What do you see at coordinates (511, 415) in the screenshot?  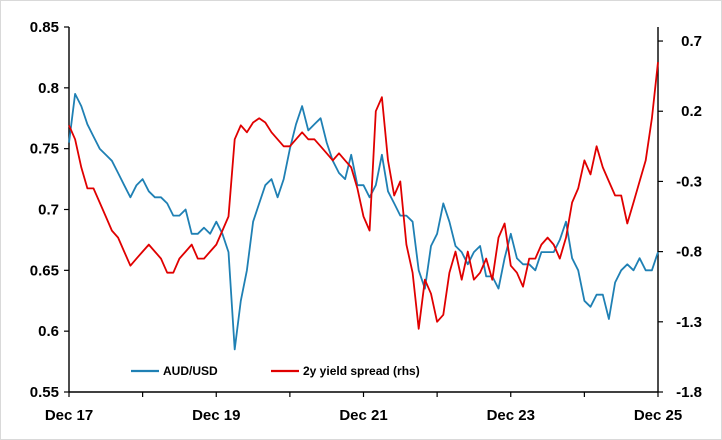 I see `x-tick-label: Dec 23` at bounding box center [511, 415].